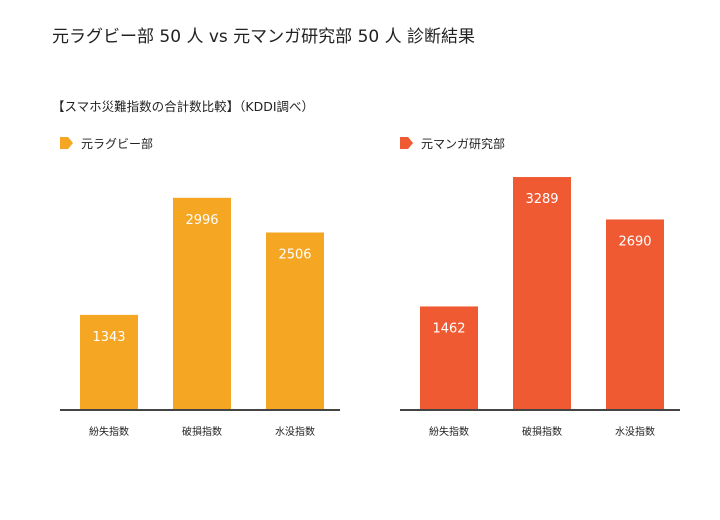  Describe the element at coordinates (117, 143) in the screenshot. I see `legend-label: 元ラグビー部` at that location.